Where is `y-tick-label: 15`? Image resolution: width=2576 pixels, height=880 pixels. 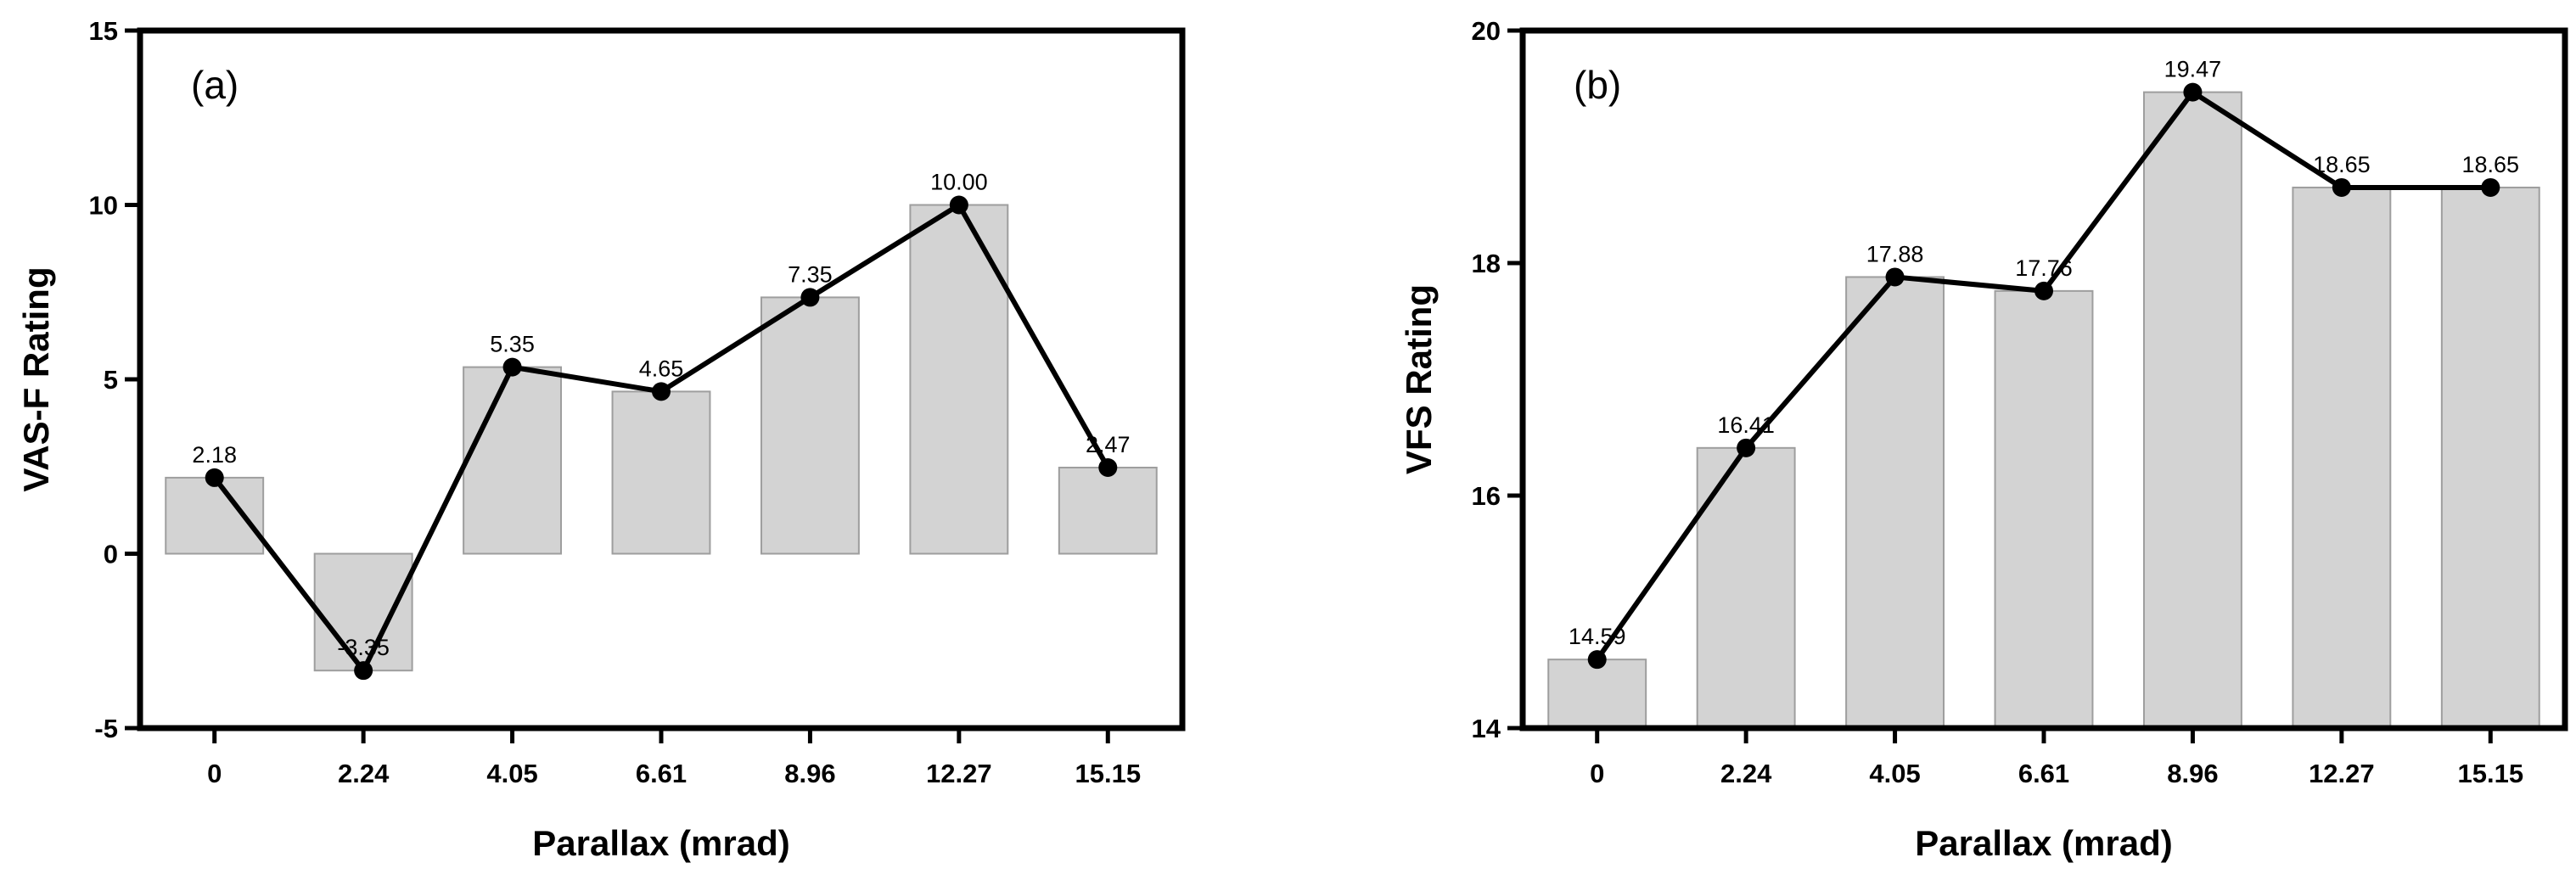 y-tick-label: 15 is located at coordinates (103, 31).